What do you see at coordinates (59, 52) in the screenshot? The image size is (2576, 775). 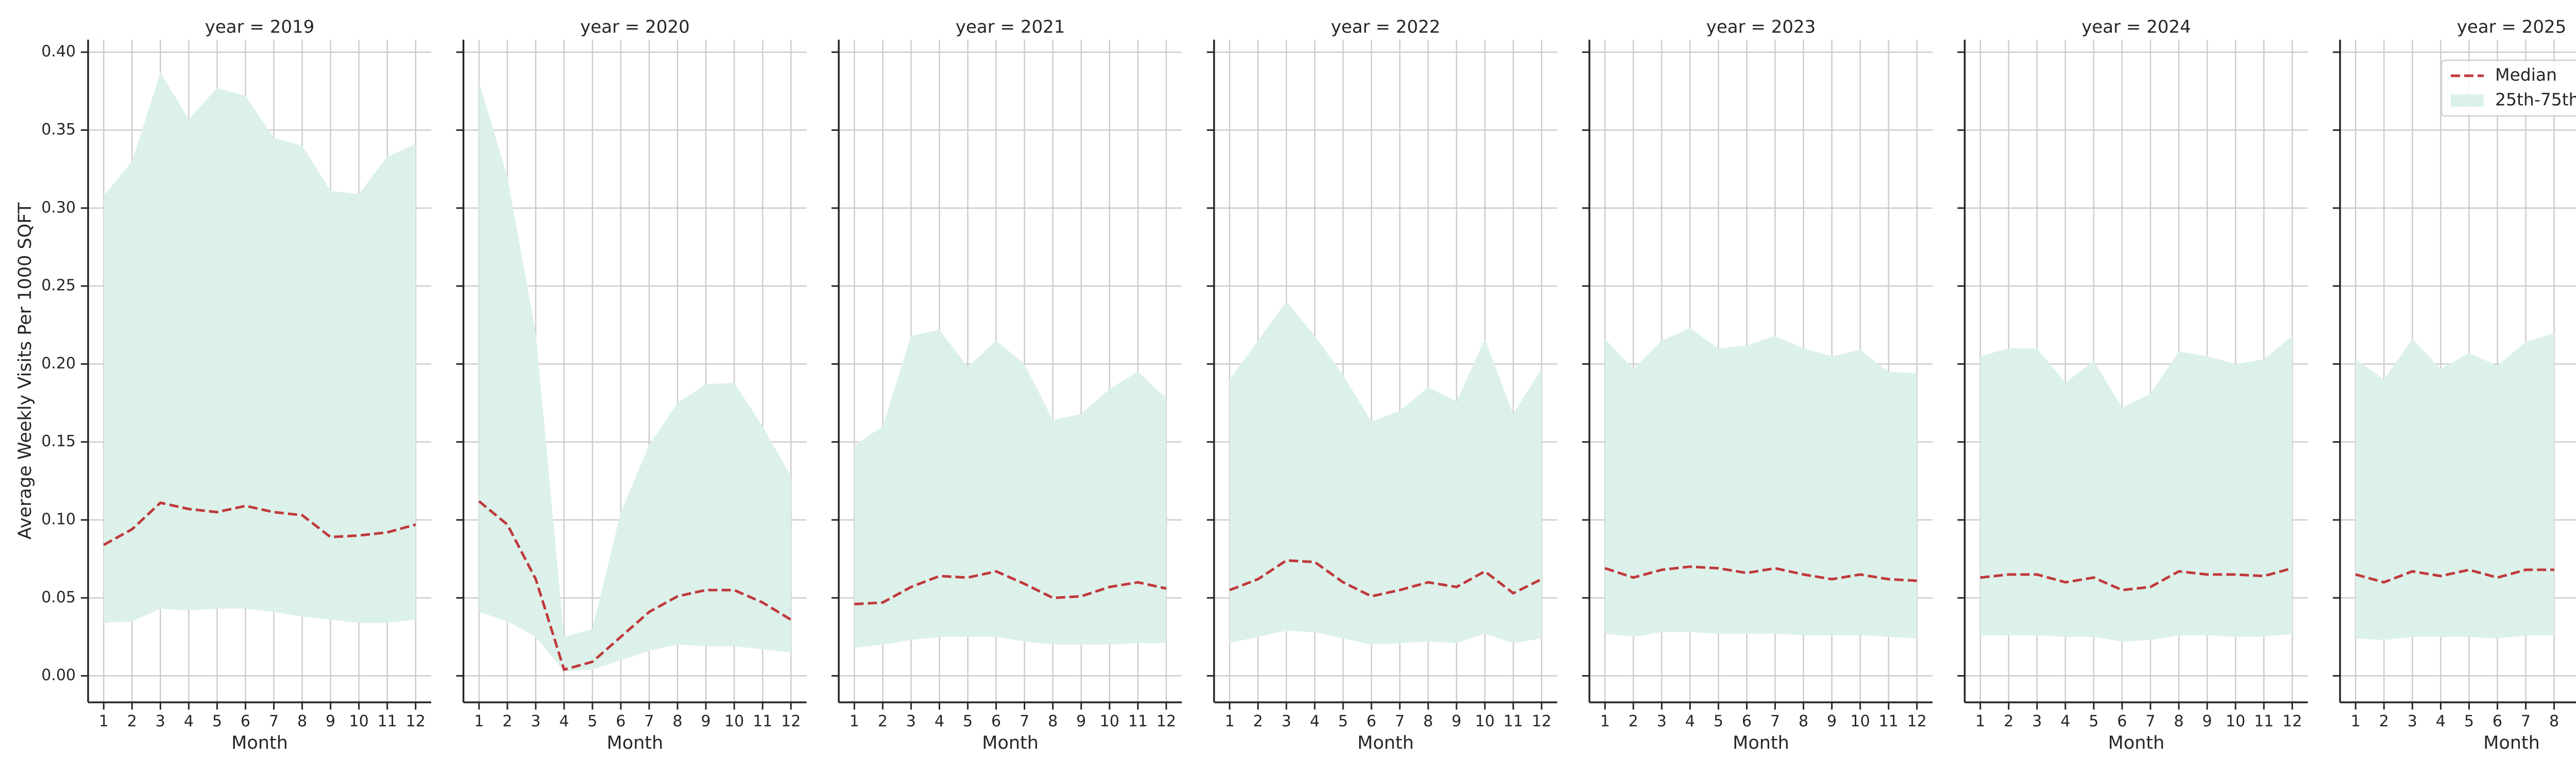 I see `y-tick-label: 0.40` at bounding box center [59, 52].